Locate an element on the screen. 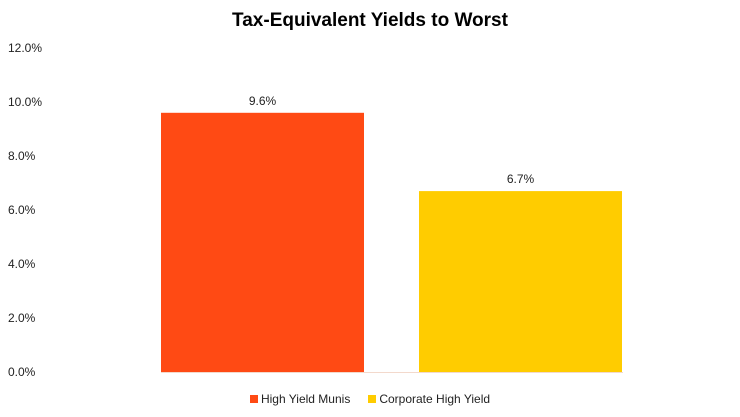 The image size is (740, 417). legend: High Yield Munis Corporate High Yield is located at coordinates (370, 399).